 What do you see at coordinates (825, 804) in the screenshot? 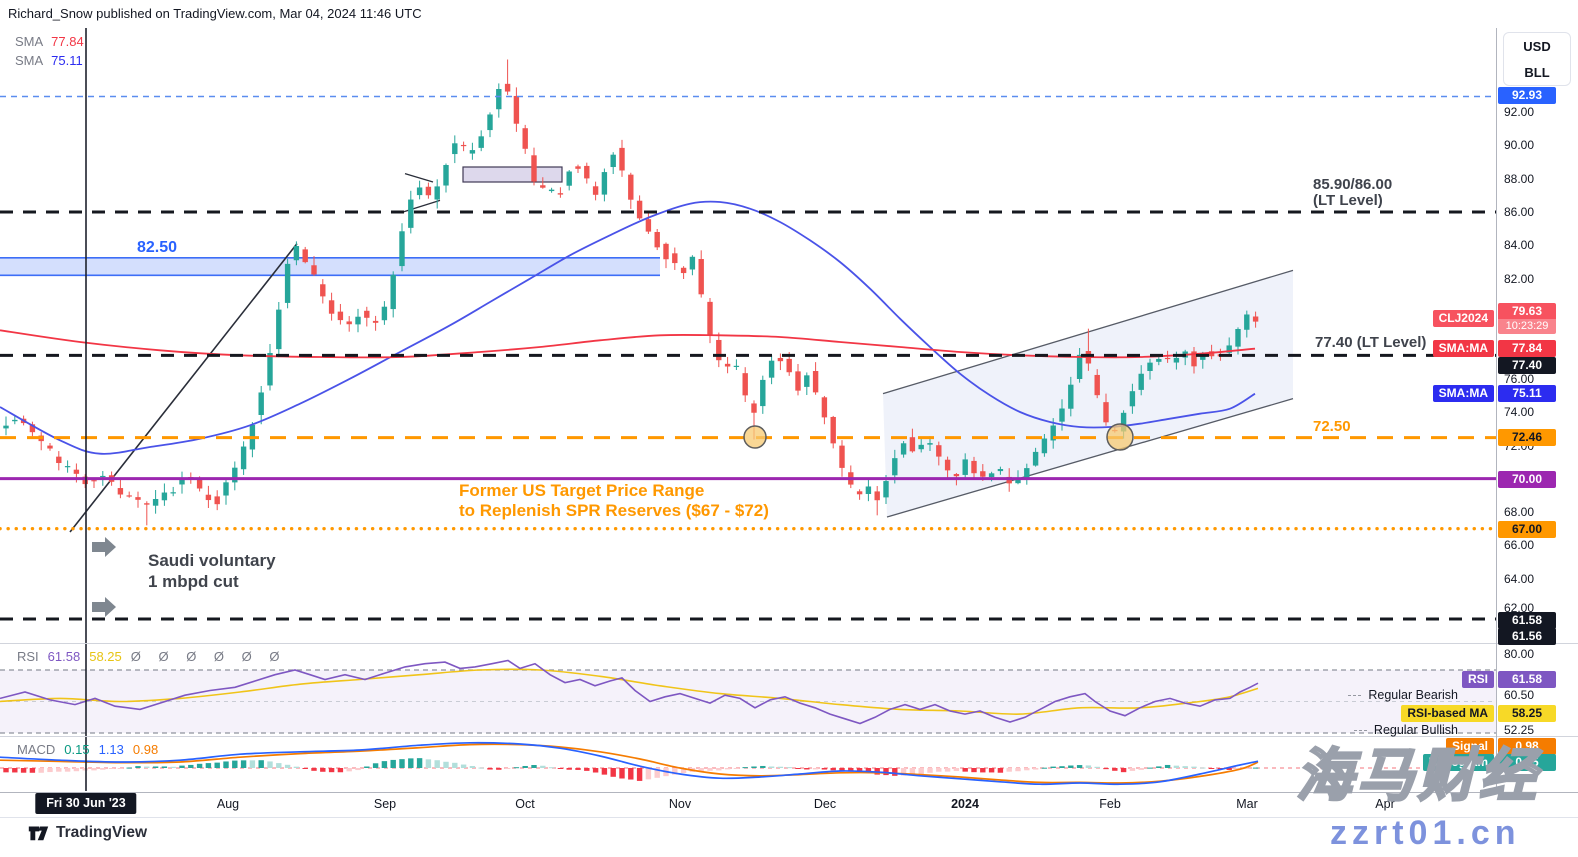
I see `time-tick: Dec` at bounding box center [825, 804].